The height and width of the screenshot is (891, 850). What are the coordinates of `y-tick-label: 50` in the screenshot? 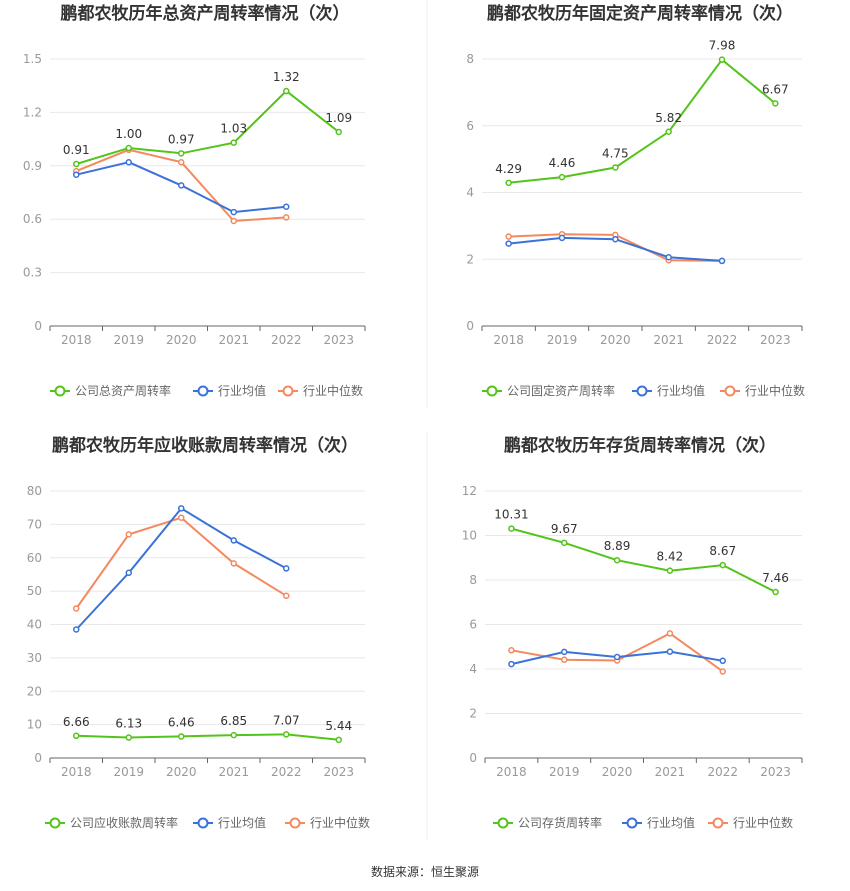 It's located at (34, 591).